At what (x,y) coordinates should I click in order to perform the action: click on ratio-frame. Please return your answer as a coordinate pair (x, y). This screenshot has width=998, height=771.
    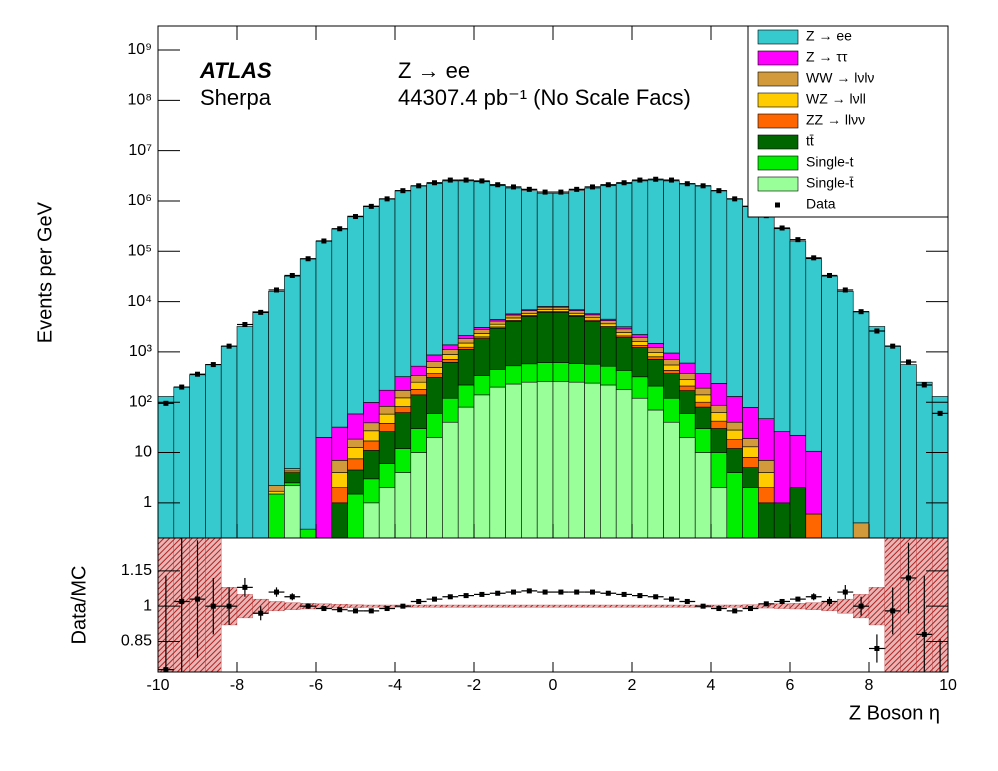
    Looking at the image, I should click on (553, 605).